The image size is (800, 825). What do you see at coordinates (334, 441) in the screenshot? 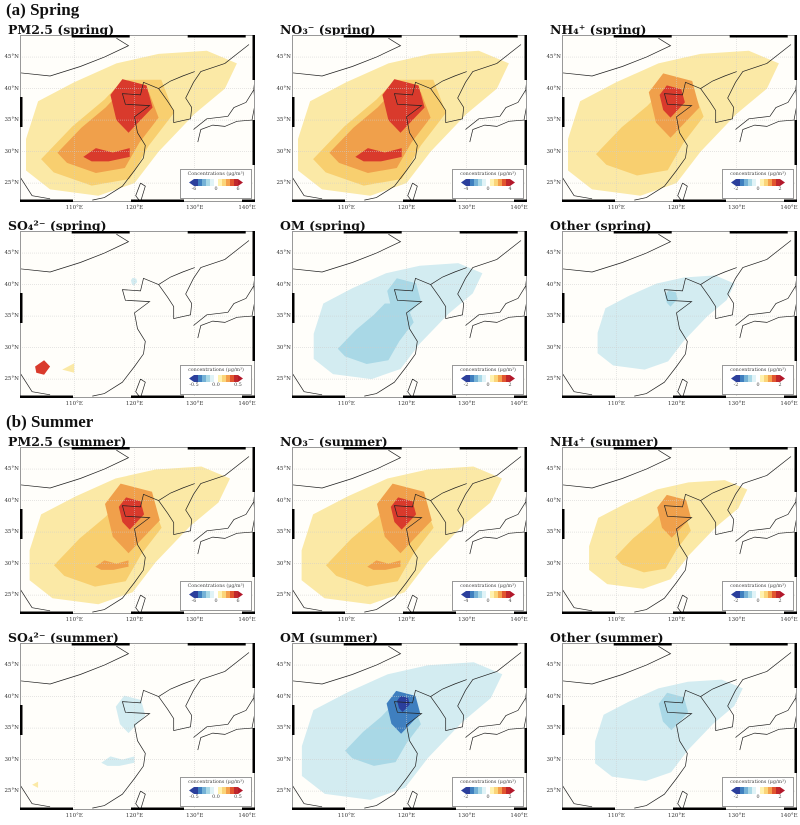
I see `panel-title: NO₃⁻ (summer)` at bounding box center [334, 441].